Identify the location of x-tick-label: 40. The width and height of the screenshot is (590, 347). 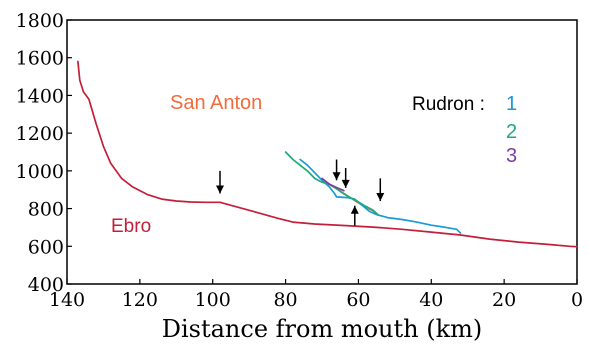
(431, 300).